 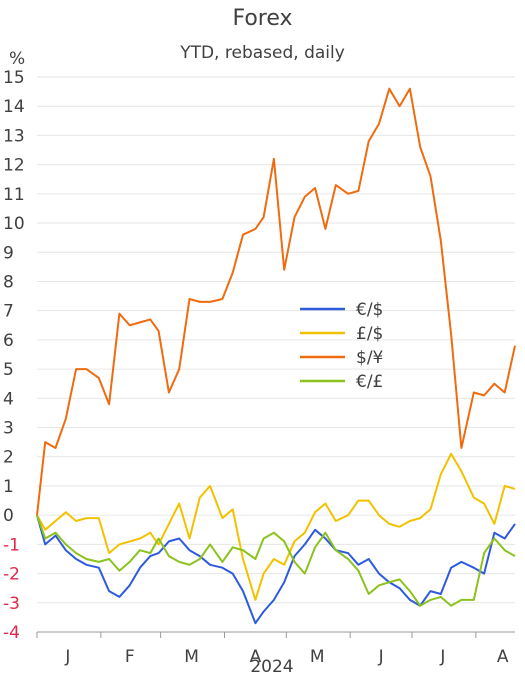 I want to click on x-axis-label: 2024, so click(x=271, y=667).